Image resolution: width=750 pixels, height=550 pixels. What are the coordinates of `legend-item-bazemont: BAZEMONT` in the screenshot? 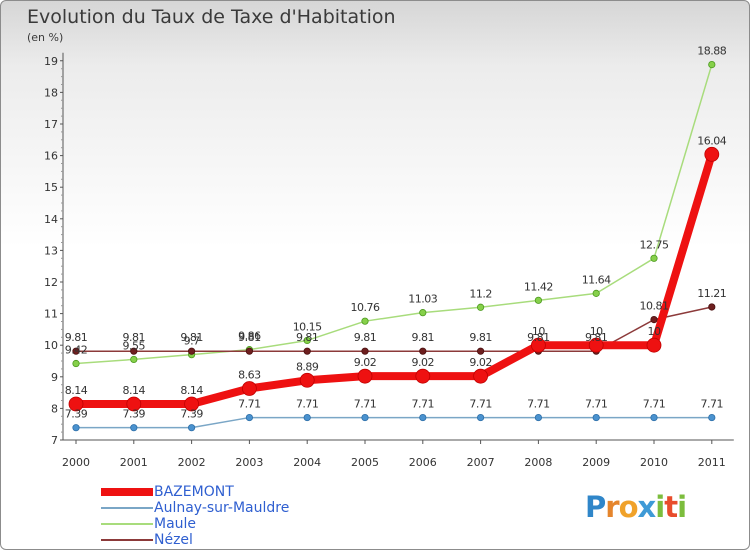 It's located at (231, 492).